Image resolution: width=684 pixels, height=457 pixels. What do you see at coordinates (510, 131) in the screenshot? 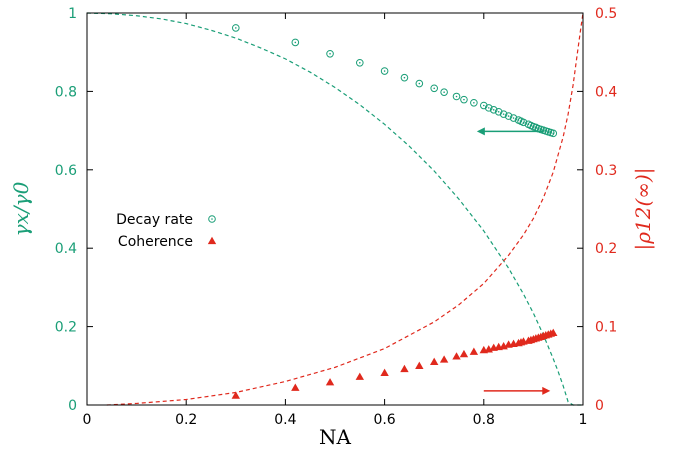
I see `arrow-left-icon` at bounding box center [510, 131].